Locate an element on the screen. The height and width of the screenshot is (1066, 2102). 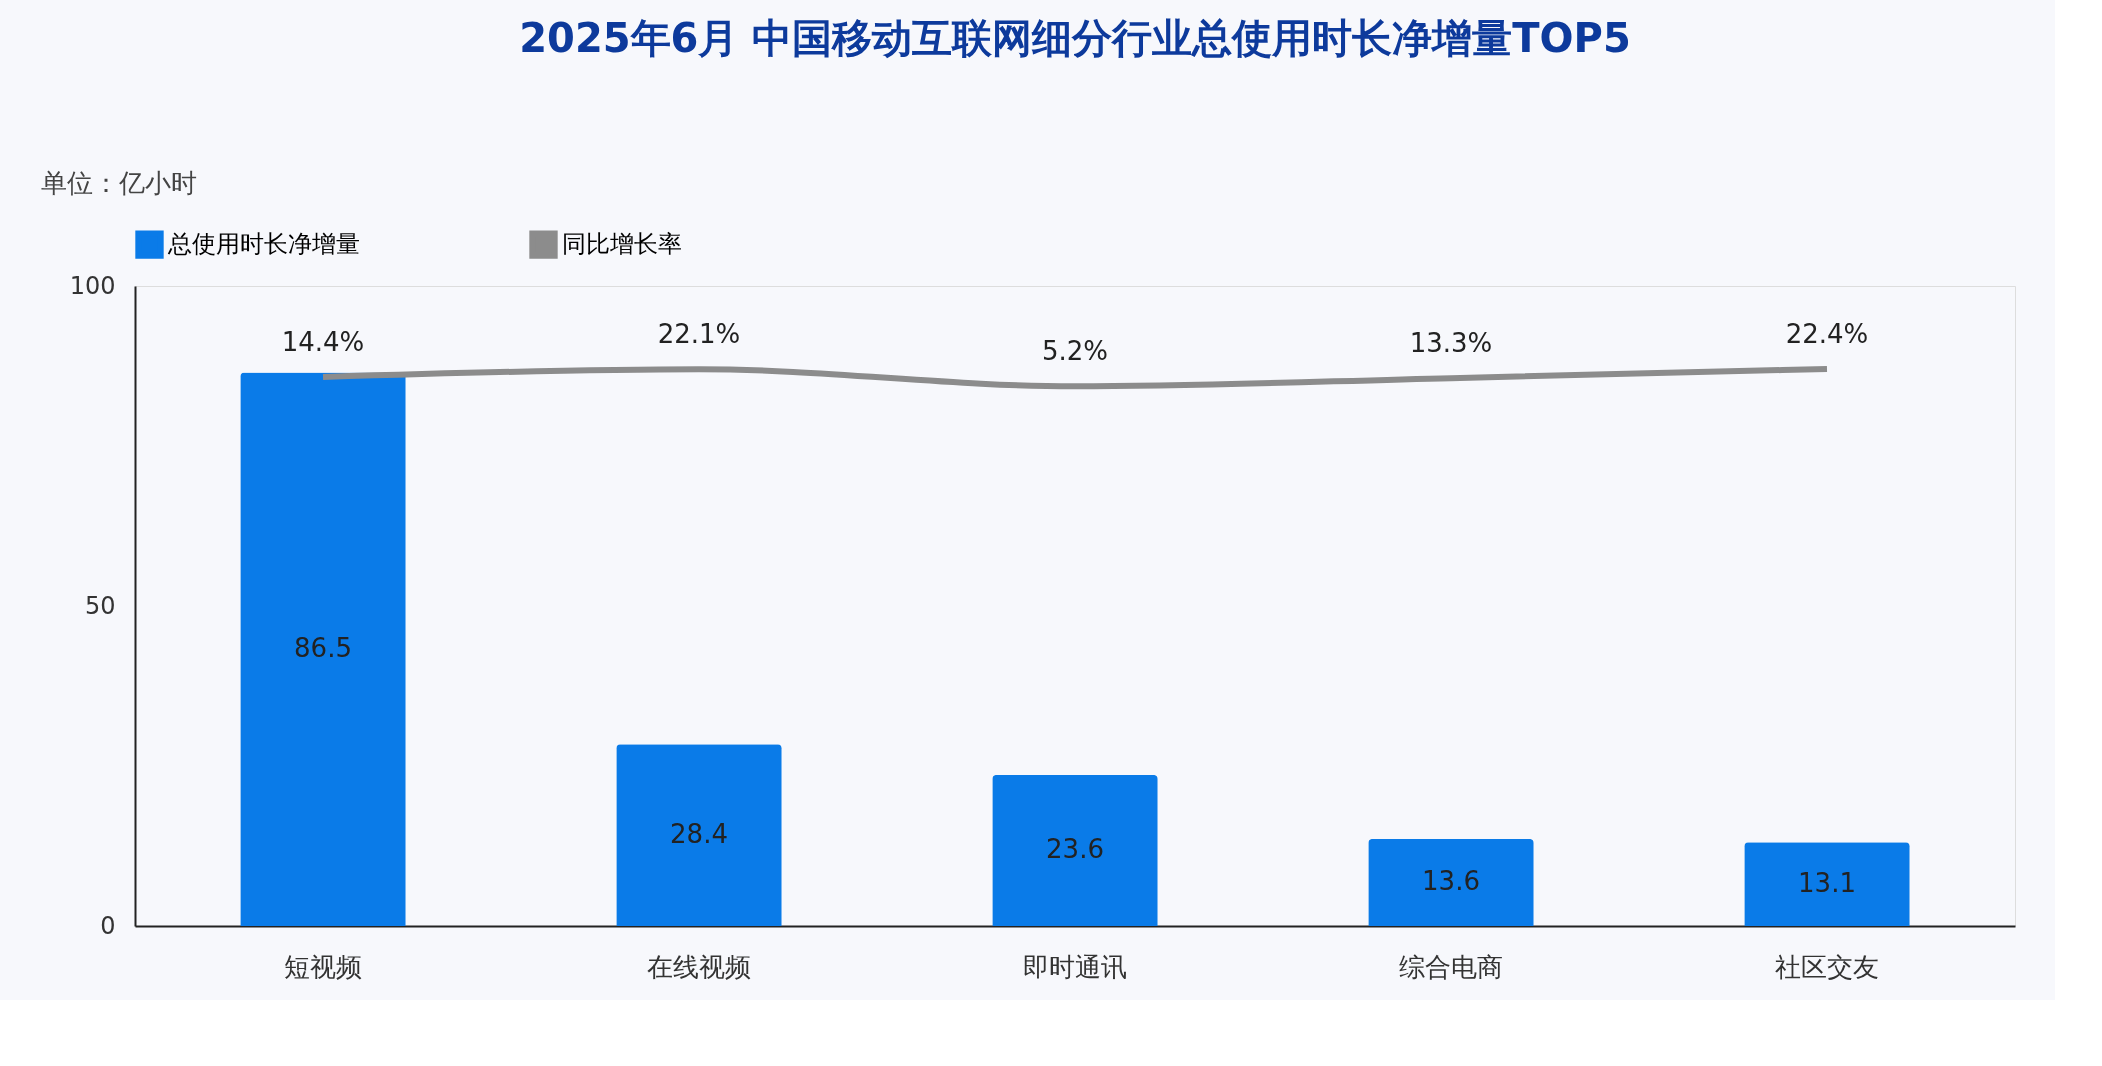
data-label: 14.4% is located at coordinates (323, 342).